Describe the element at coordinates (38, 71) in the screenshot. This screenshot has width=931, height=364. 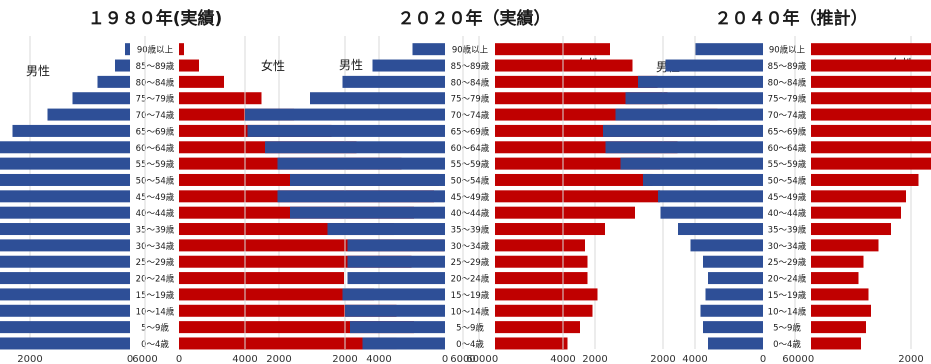
I see `male-label: 男性` at that location.